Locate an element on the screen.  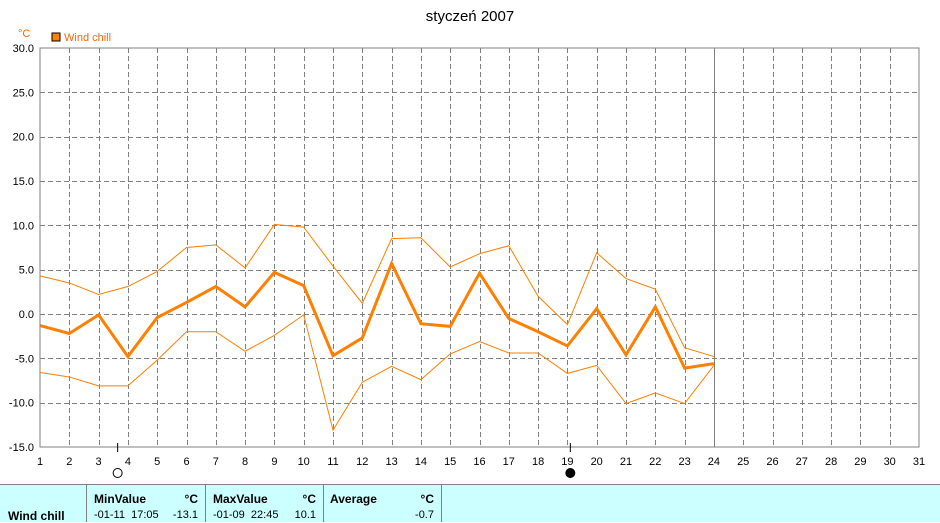
max-unit: °C is located at coordinates (309, 499).